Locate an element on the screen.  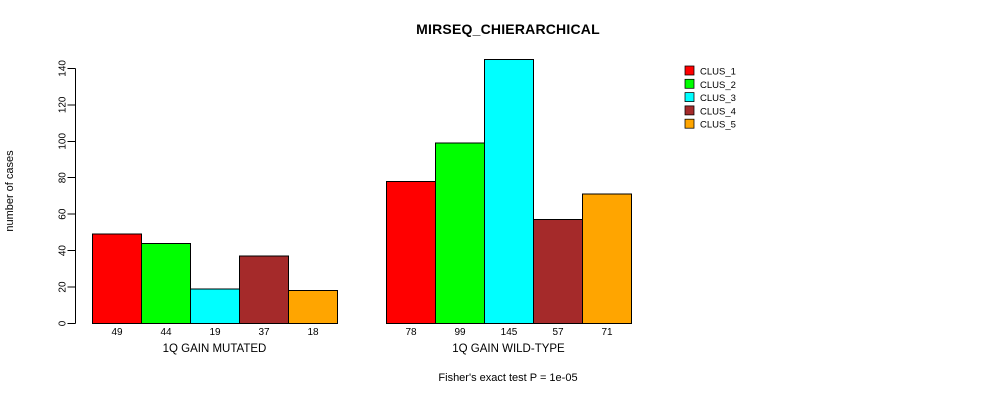
legend-label: CLUS_4 is located at coordinates (718, 111).